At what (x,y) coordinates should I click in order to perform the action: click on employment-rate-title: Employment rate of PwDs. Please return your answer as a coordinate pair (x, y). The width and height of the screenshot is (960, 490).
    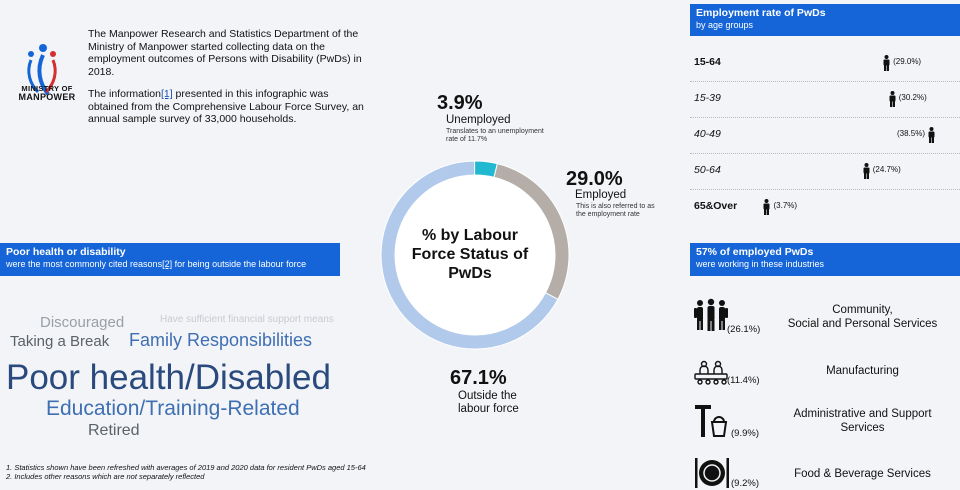
    Looking at the image, I should click on (761, 13).